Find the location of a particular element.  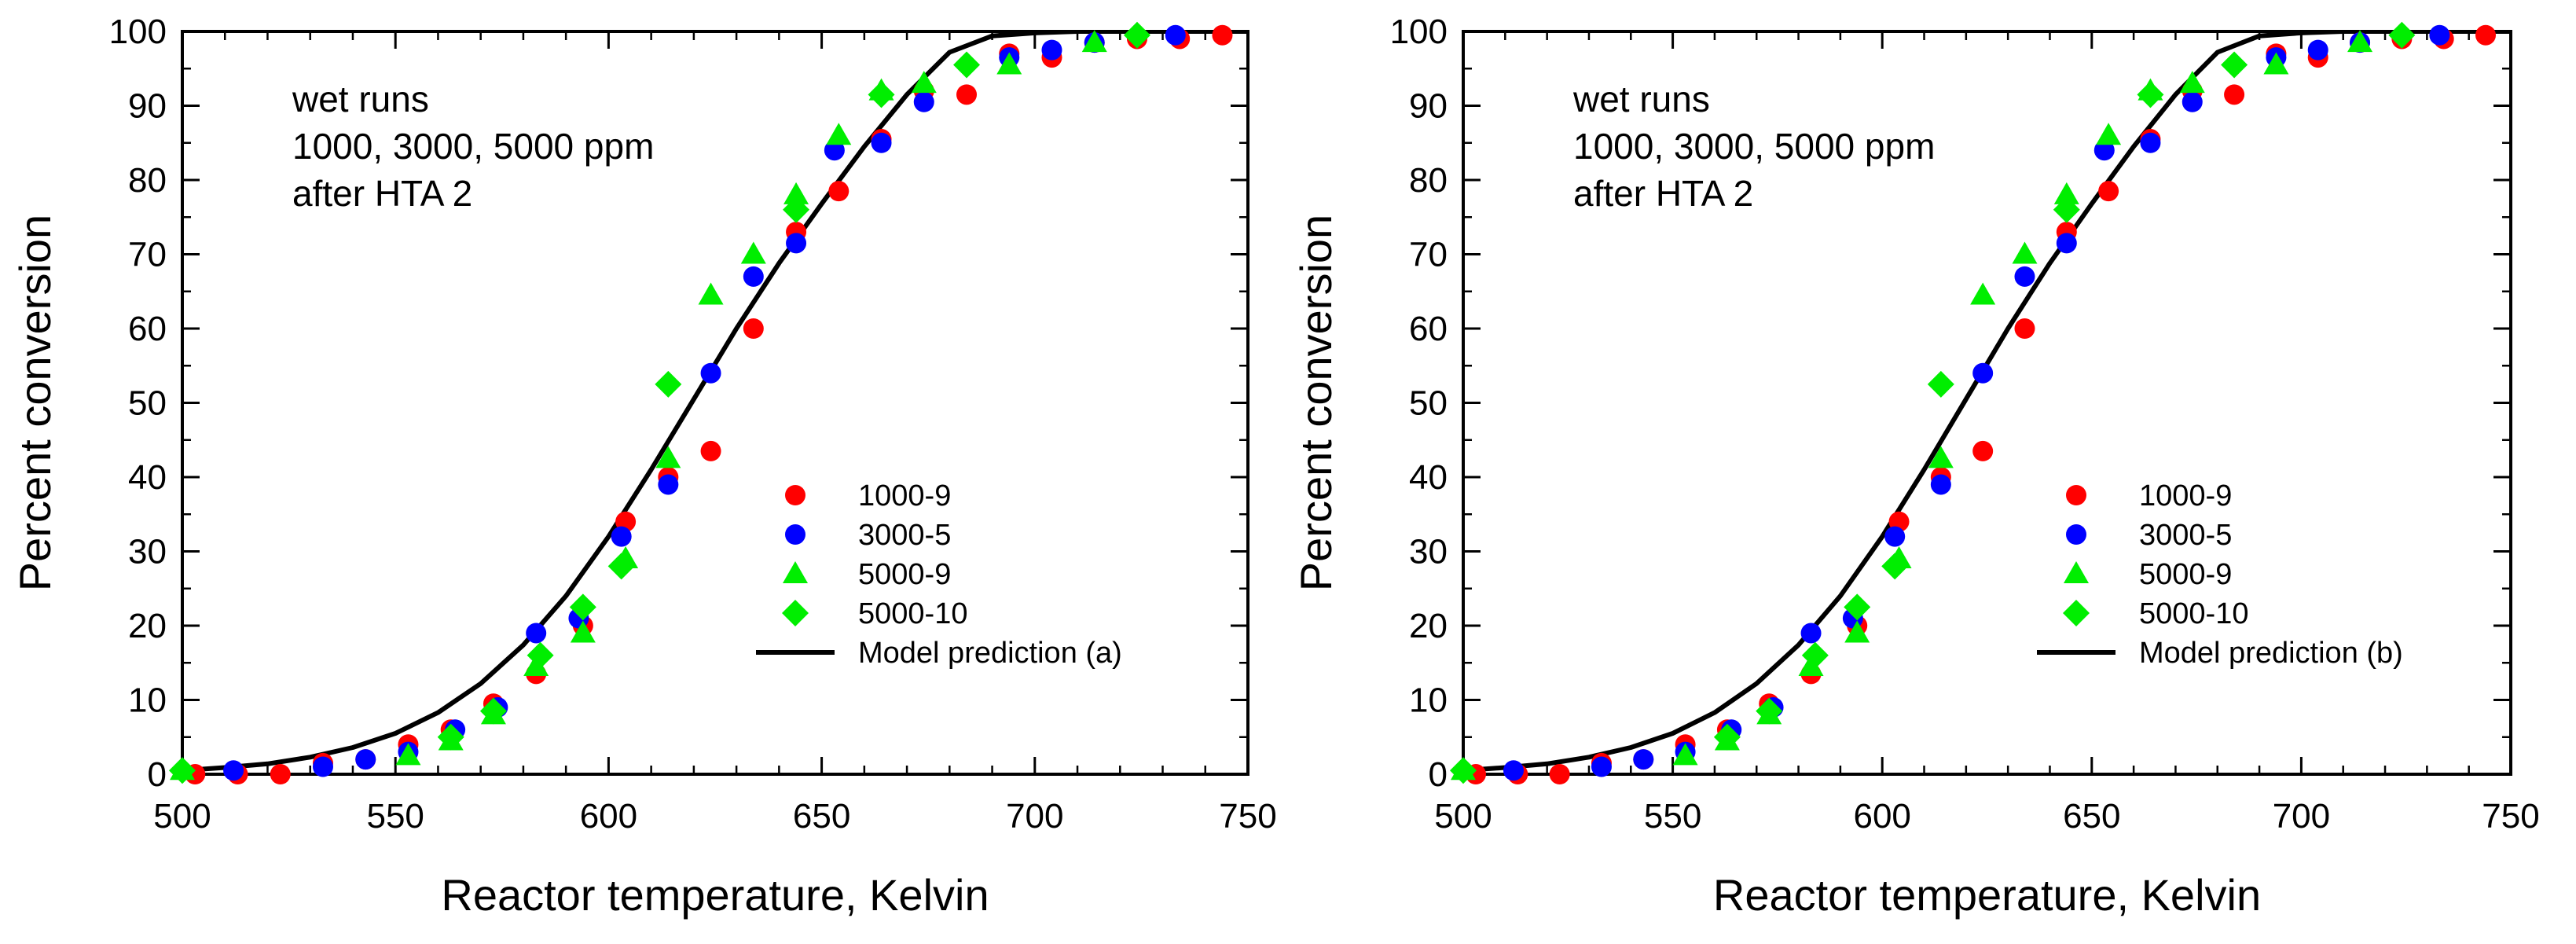

legend-label: 3000-5 is located at coordinates (904, 535).